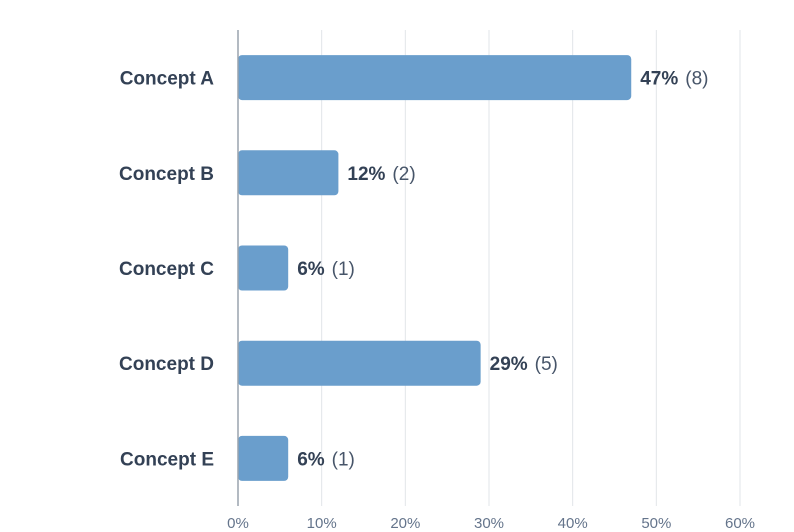  I want to click on category-label: Concept A, so click(167, 79).